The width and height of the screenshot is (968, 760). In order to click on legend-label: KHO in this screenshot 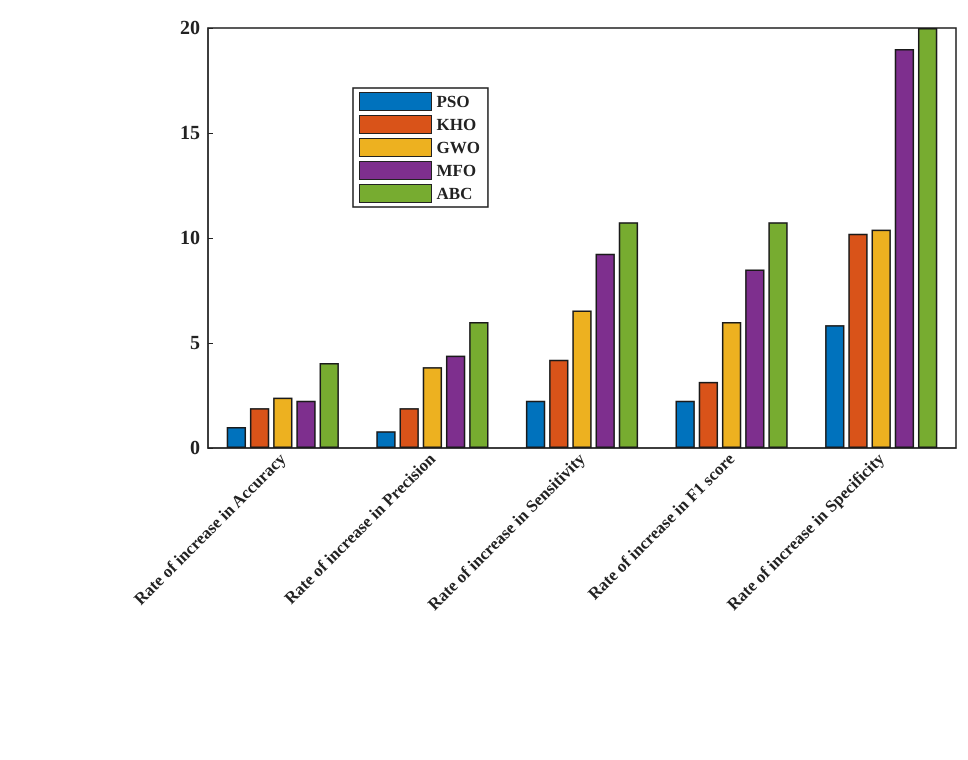, I will do `click(456, 124)`.